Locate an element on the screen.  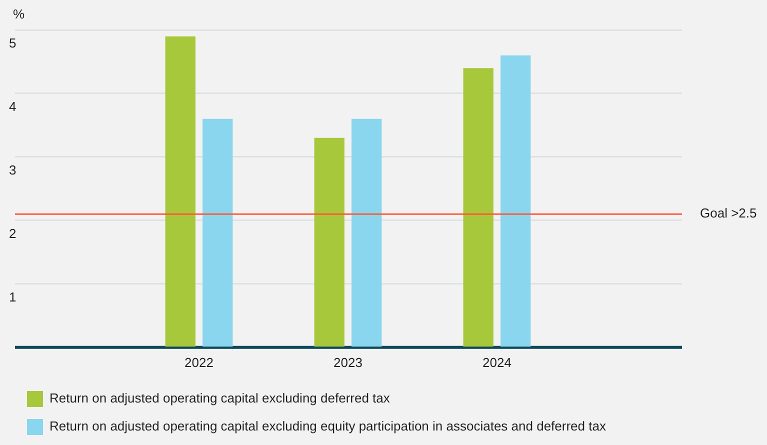
legend-label: Return on adjusted operating capital excluding equity participation in associates and deferred tax is located at coordinates (328, 426).